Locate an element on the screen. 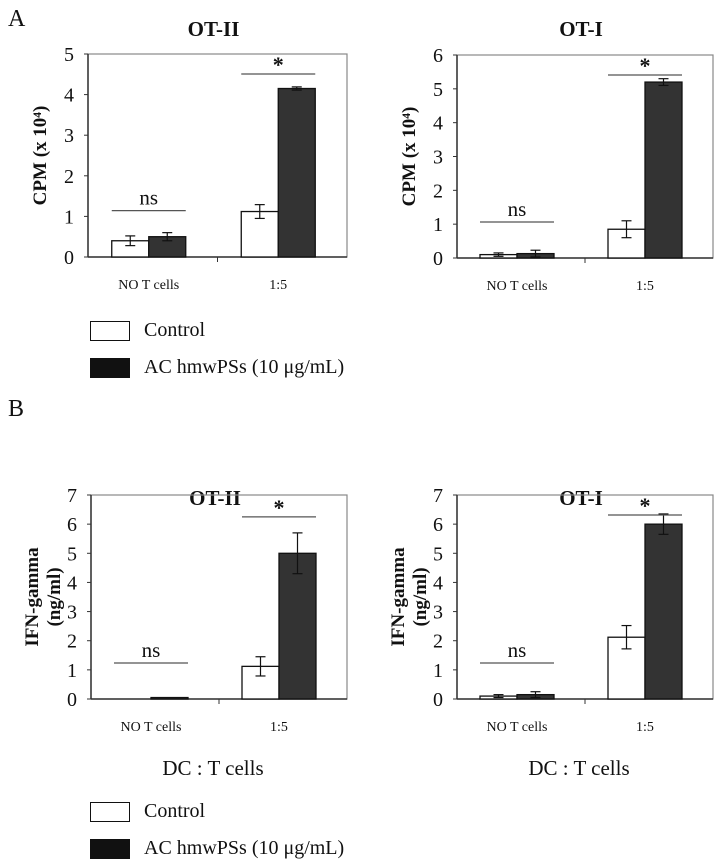 This screenshot has height=867, width=716. panel-label-a: A is located at coordinates (17, 19).